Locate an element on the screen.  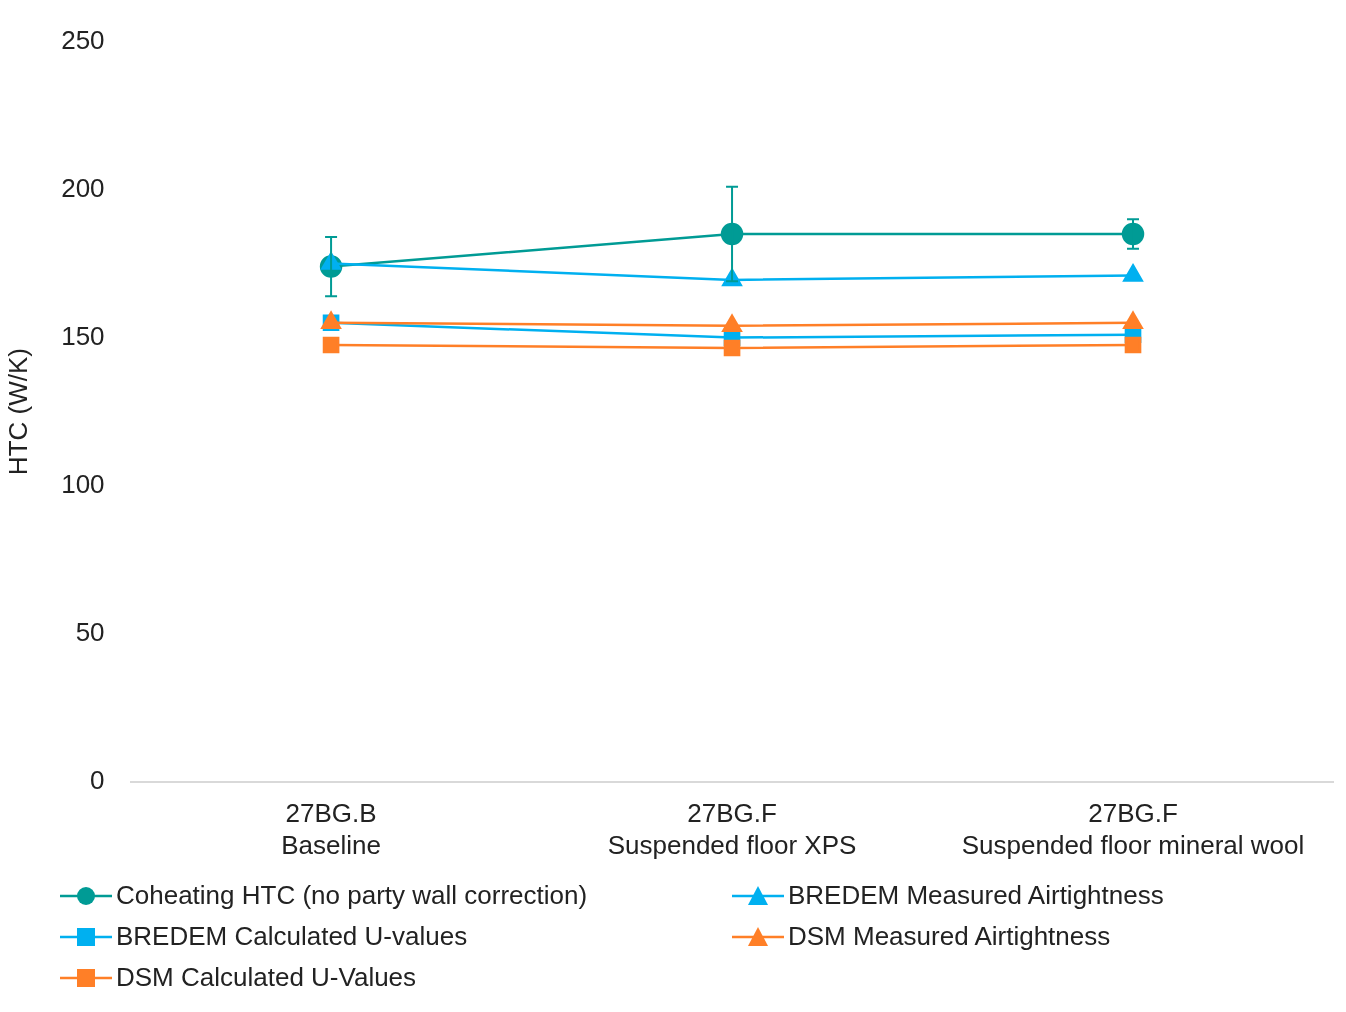
legend-label: DSM Measured Airtightness is located at coordinates (949, 936).